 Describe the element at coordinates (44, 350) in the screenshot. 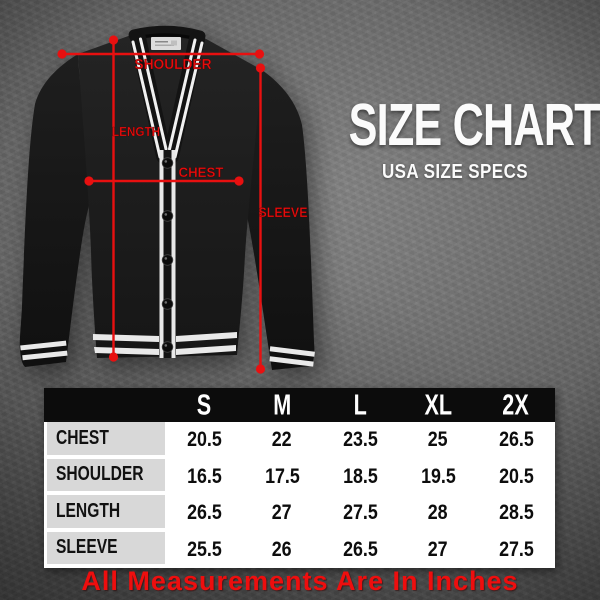

I see `left-cuff-stripes` at that location.